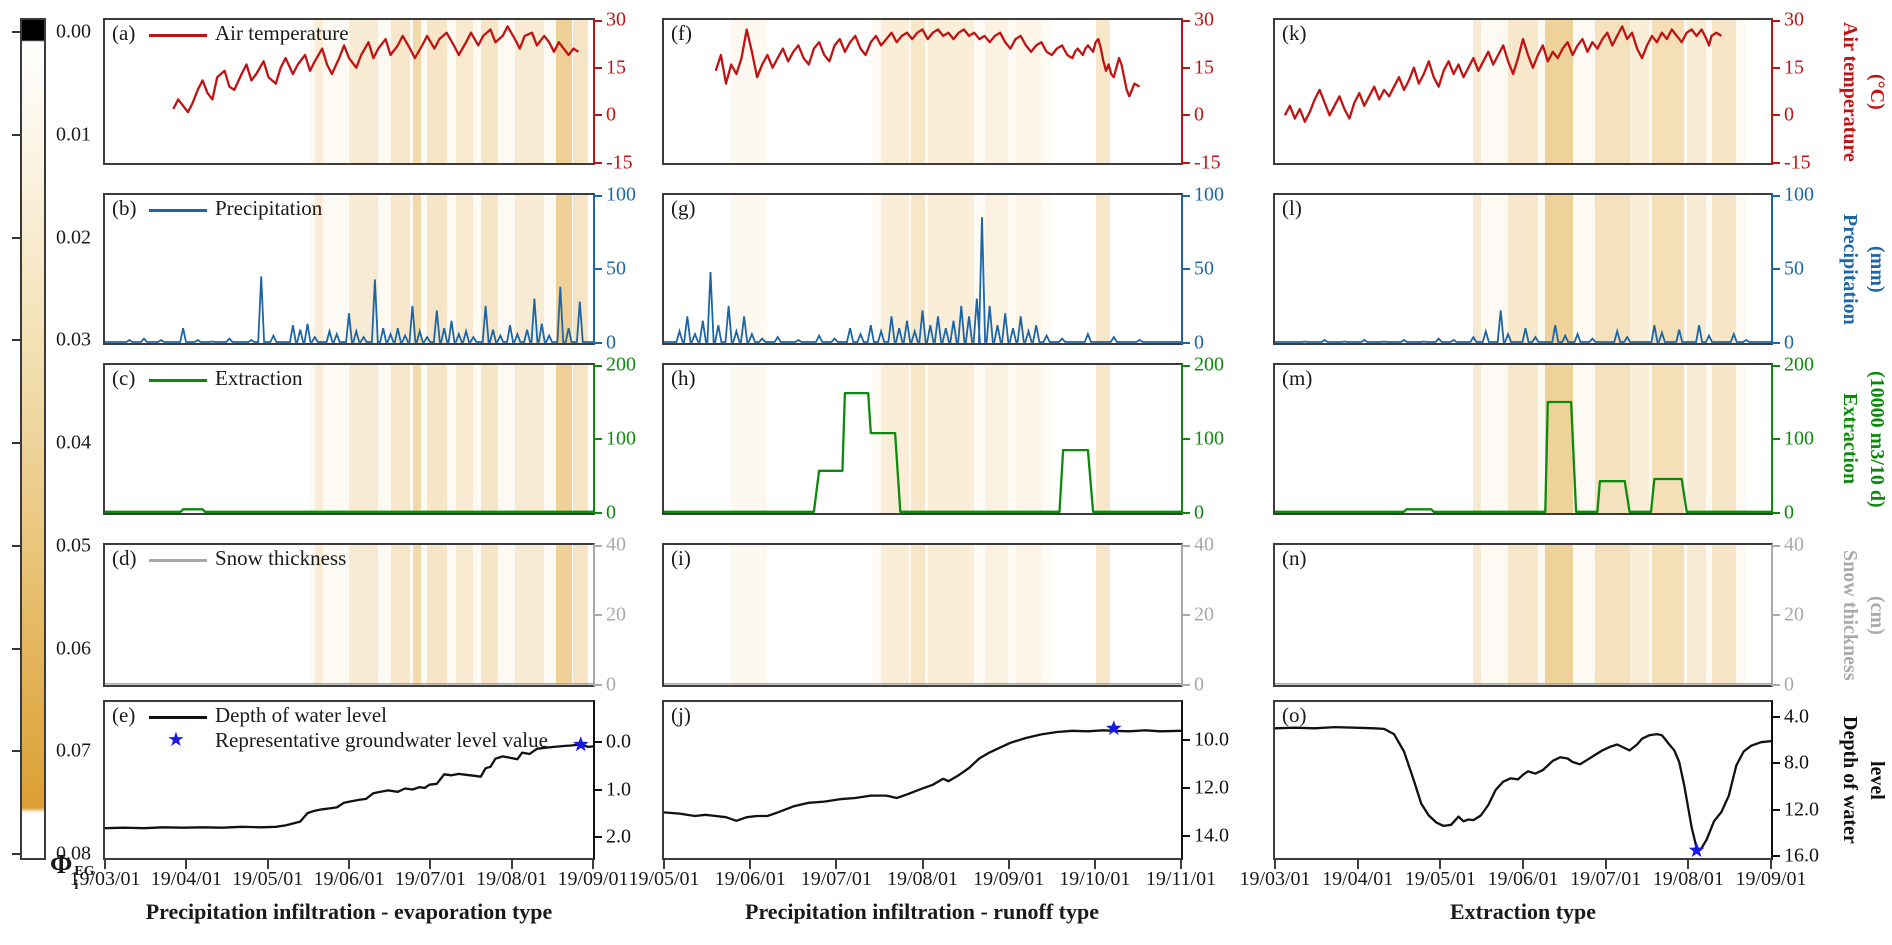 This screenshot has height=945, width=1892. I want to click on panel-l: (l) 100 50 0, so click(1543, 269).